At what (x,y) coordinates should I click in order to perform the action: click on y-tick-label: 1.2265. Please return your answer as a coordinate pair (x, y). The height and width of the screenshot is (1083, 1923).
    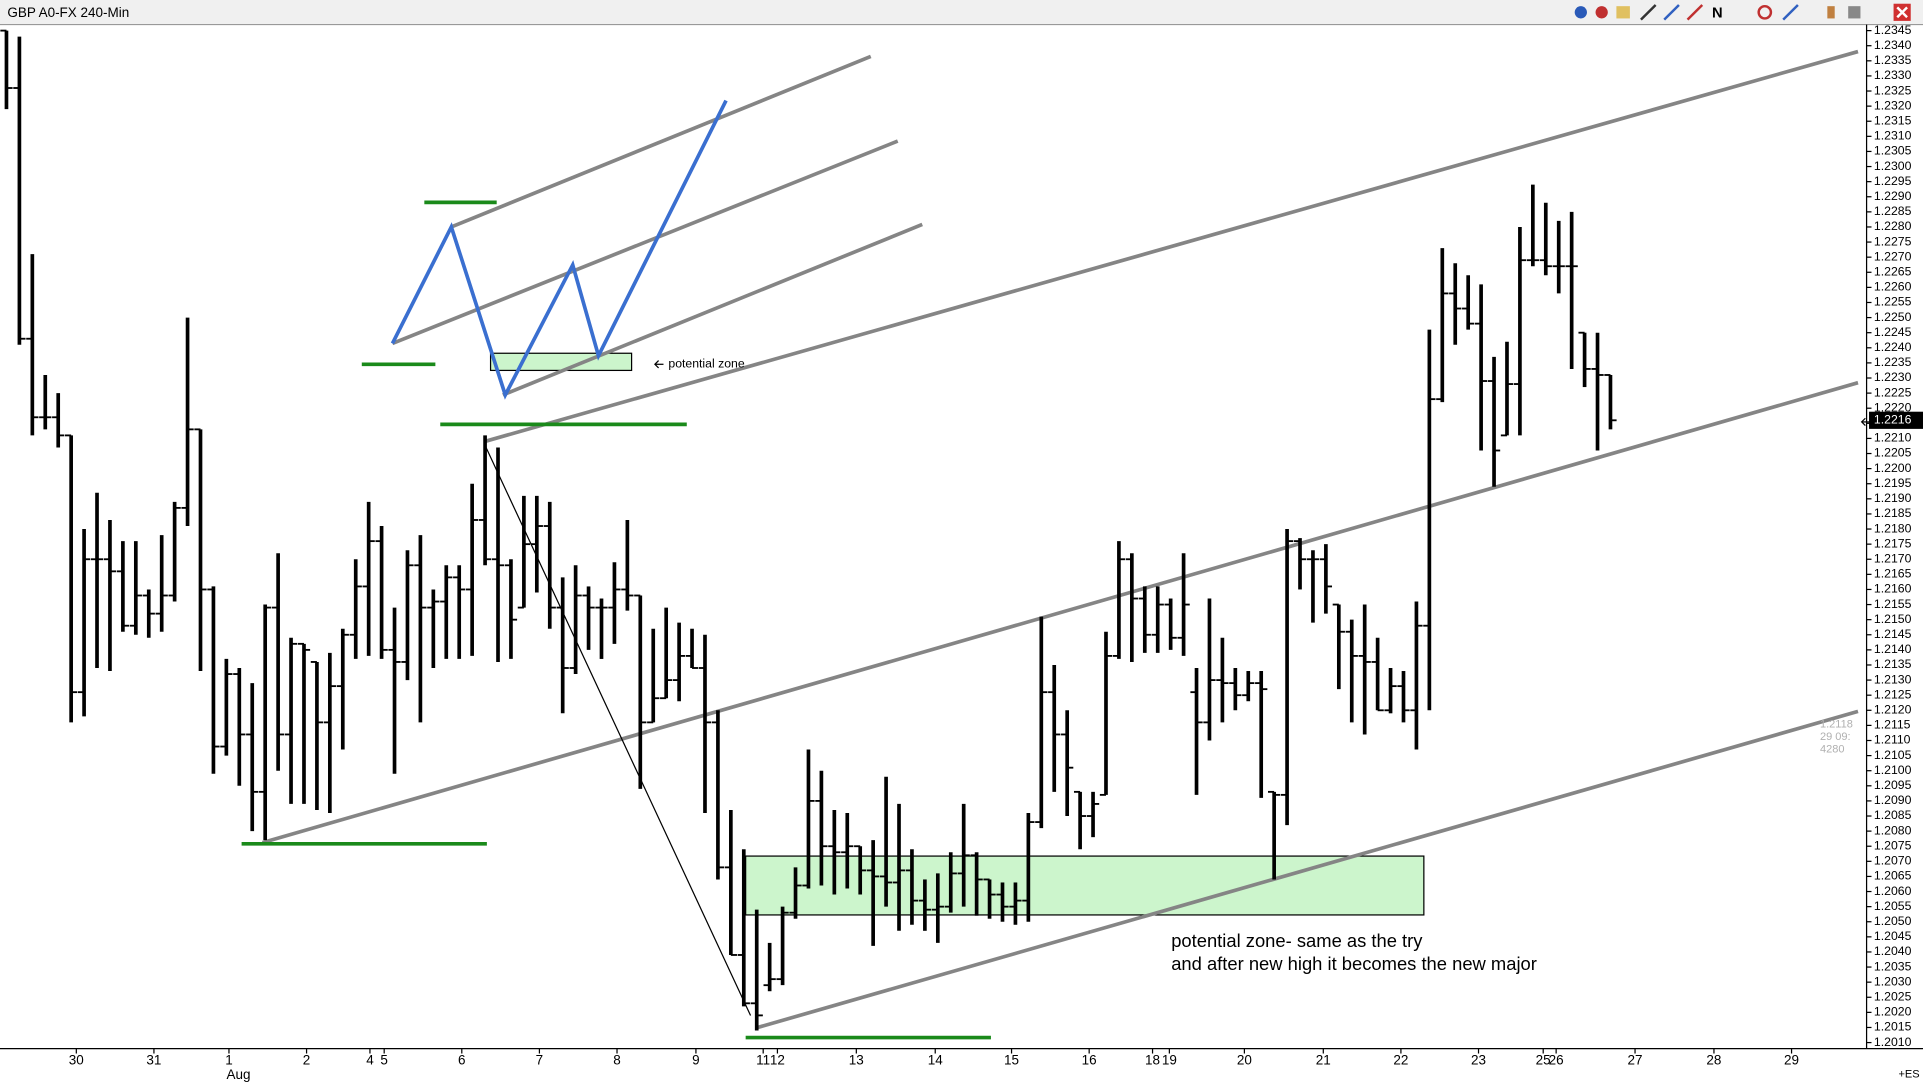
    Looking at the image, I should click on (1893, 272).